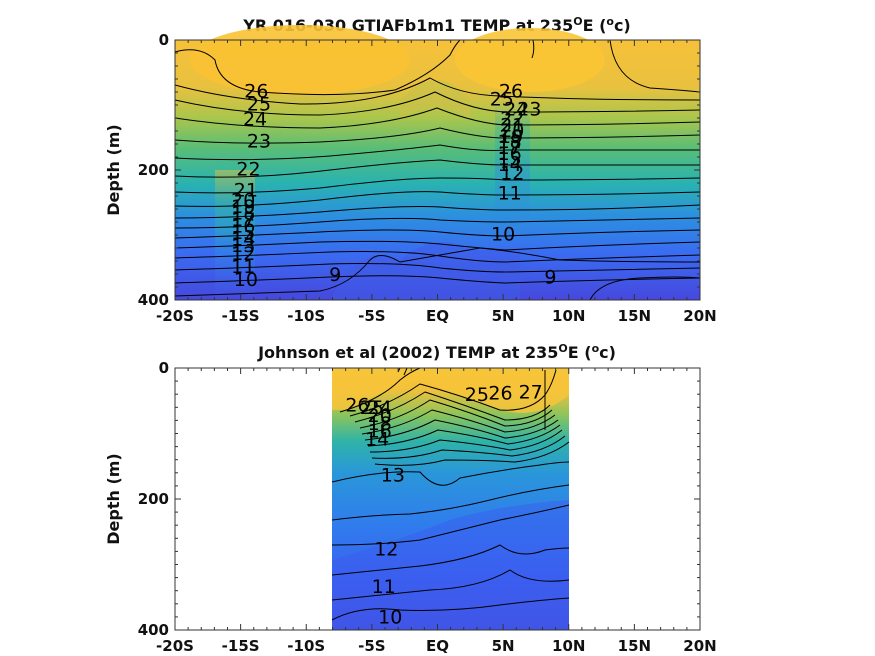 Image resolution: width=875 pixels, height=656 pixels. Describe the element at coordinates (243, 220) in the screenshot. I see `contour-label: 17` at that location.